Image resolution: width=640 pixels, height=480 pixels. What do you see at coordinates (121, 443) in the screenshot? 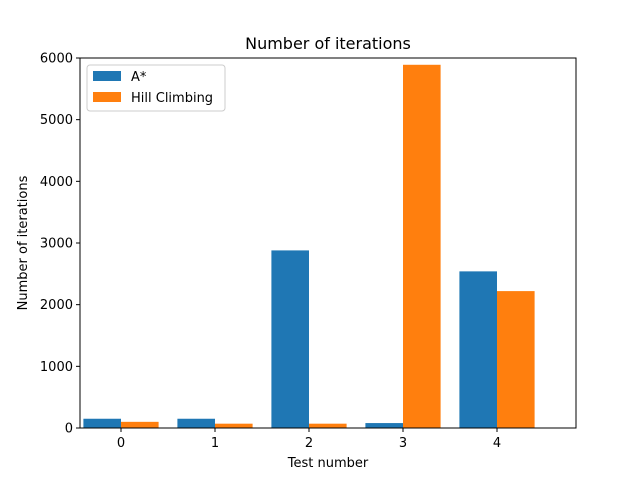
I see `x-tick-label: 0` at bounding box center [121, 443].